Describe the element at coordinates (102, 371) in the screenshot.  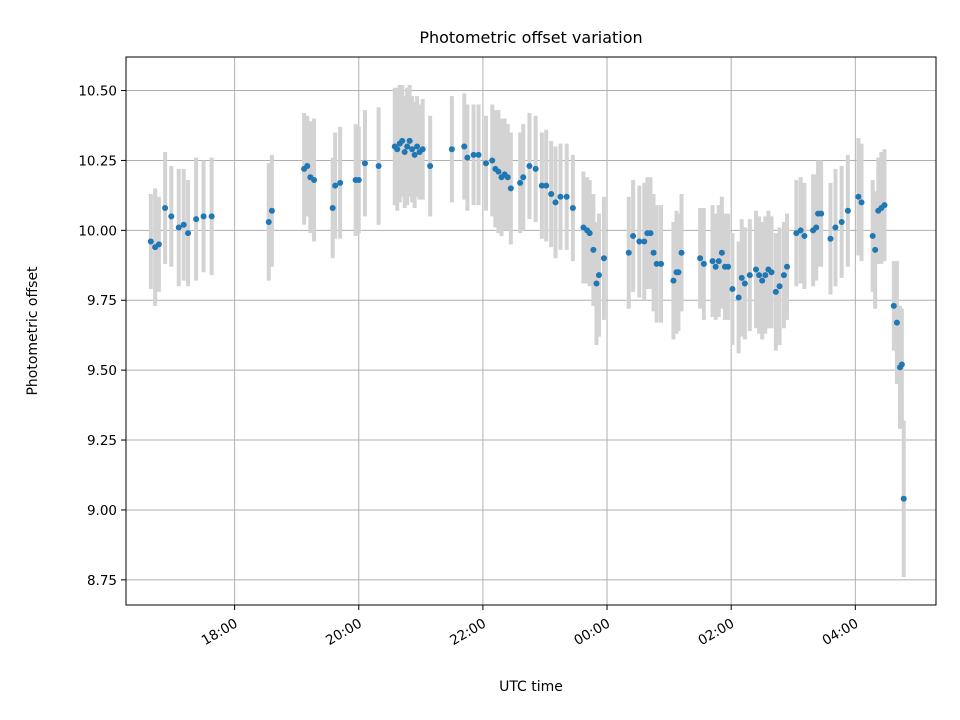
I see `y-tick-label: 9.50` at that location.